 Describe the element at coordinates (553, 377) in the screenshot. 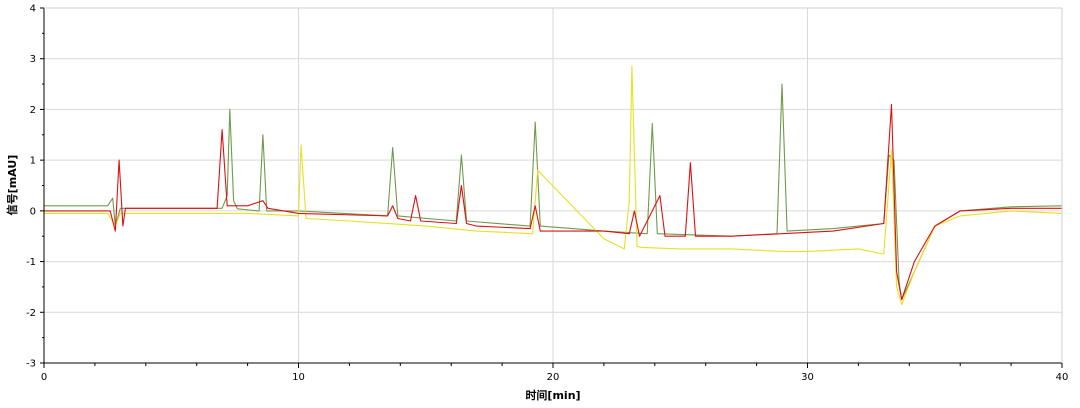

I see `x-tick-label: 20` at that location.